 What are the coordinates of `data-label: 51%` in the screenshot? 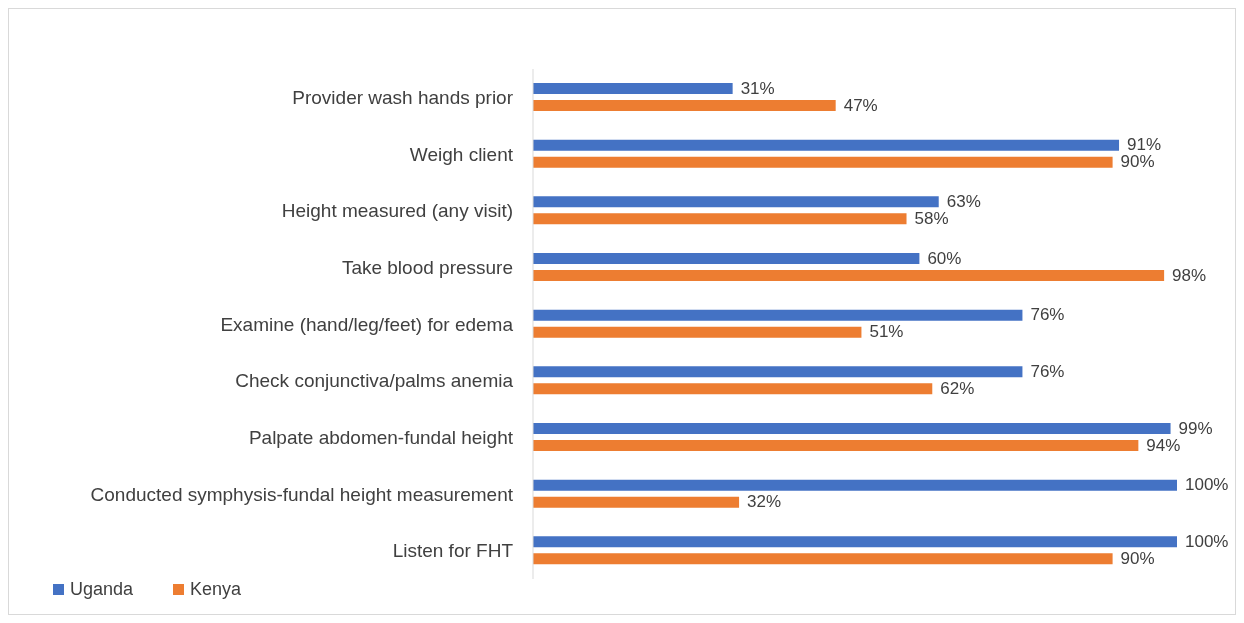 It's located at (886, 332).